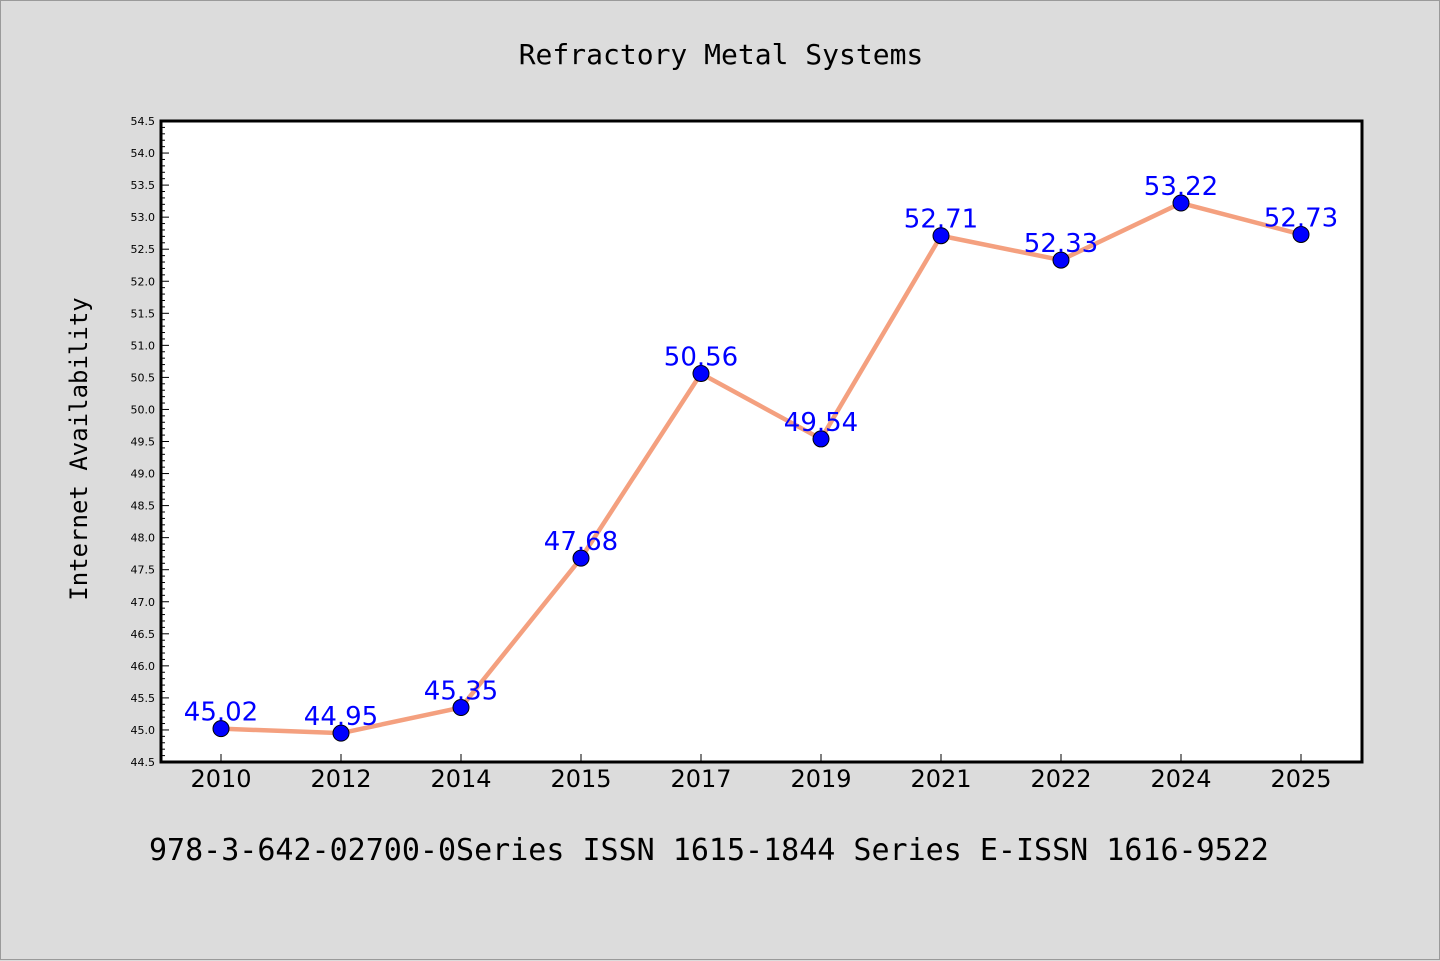  Describe the element at coordinates (143, 185) in the screenshot. I see `y-tick-label: 53.5` at that location.